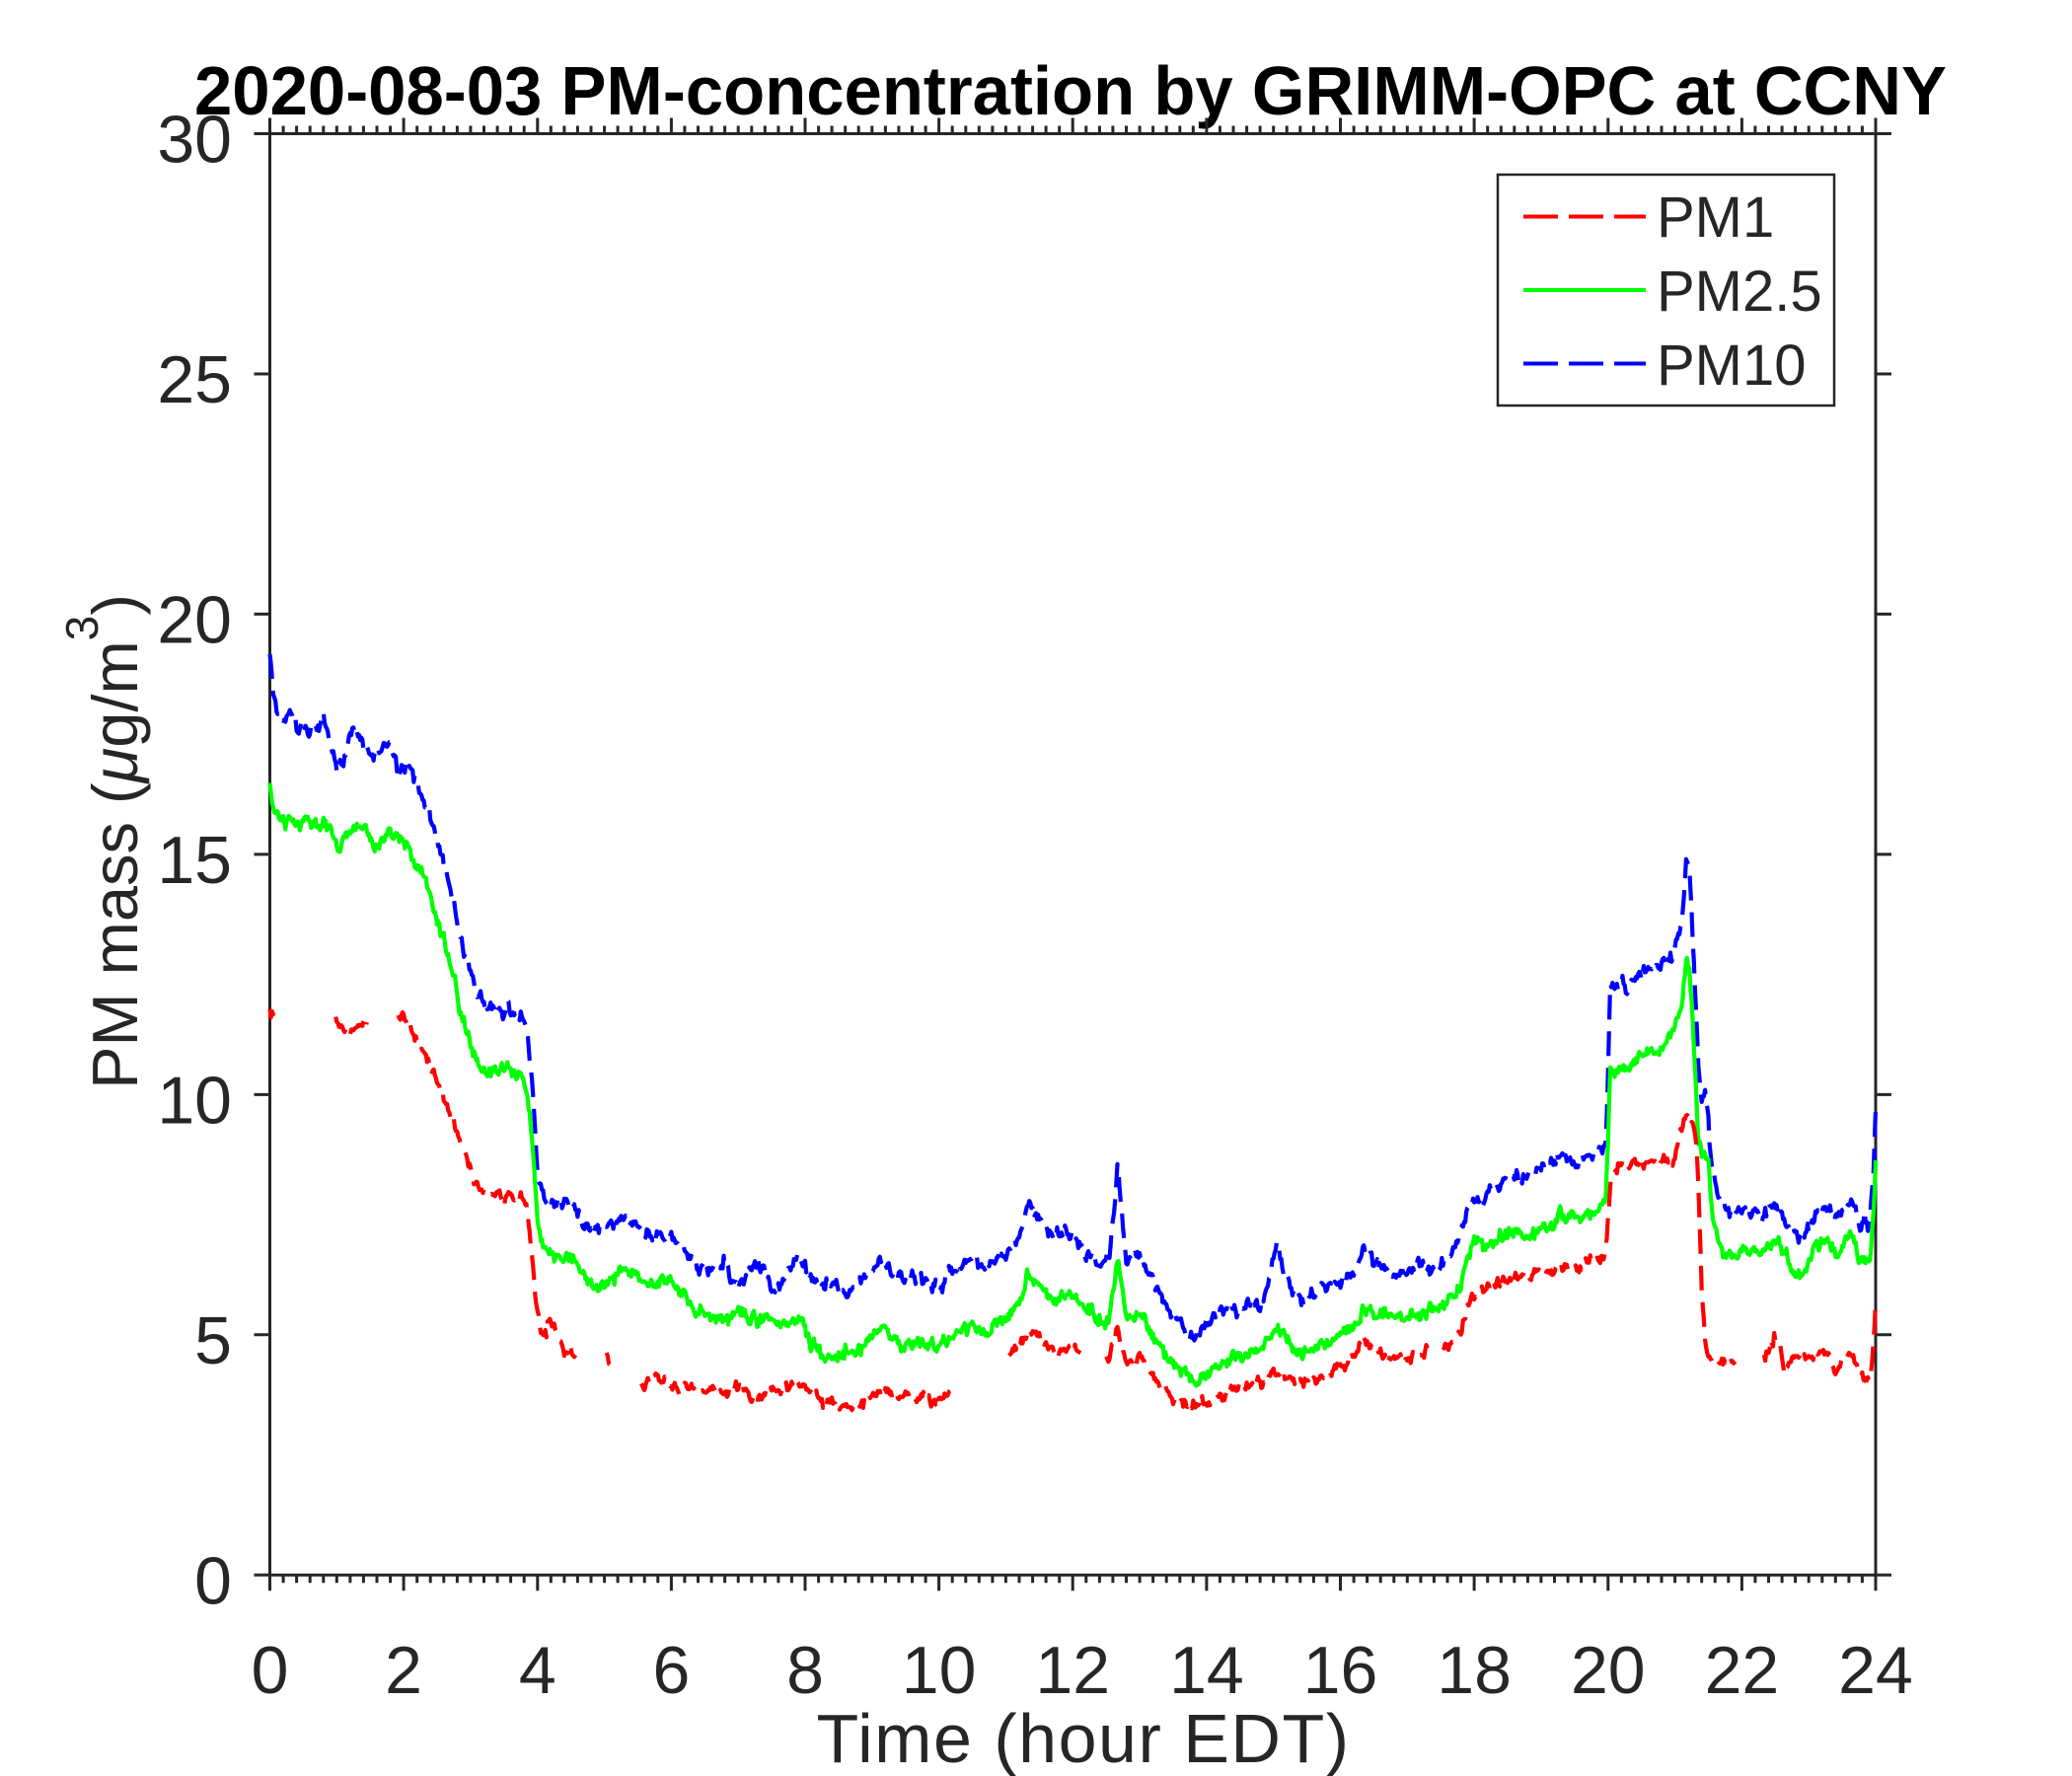 This screenshot has width=2072, height=1776. What do you see at coordinates (1073, 1670) in the screenshot?
I see `svg-text: 12` at bounding box center [1073, 1670].